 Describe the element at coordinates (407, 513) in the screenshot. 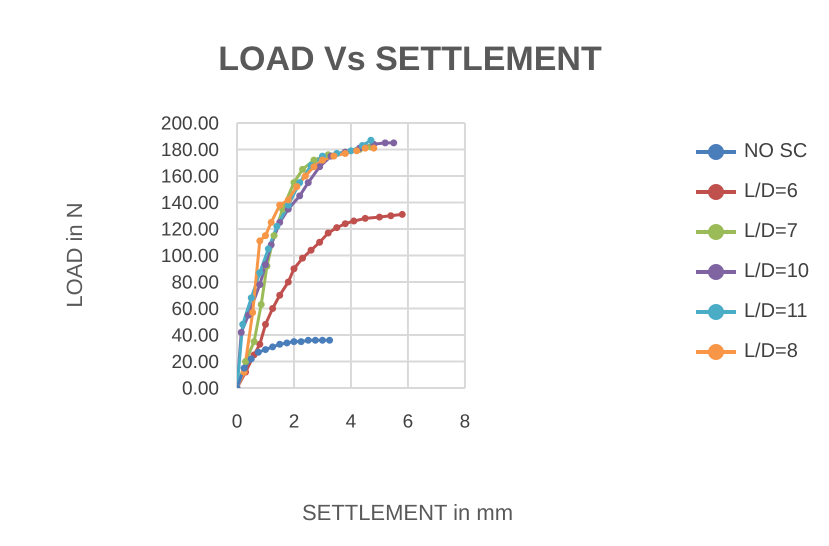

I see `x-axis-title: SETTLEMENT in mm` at that location.